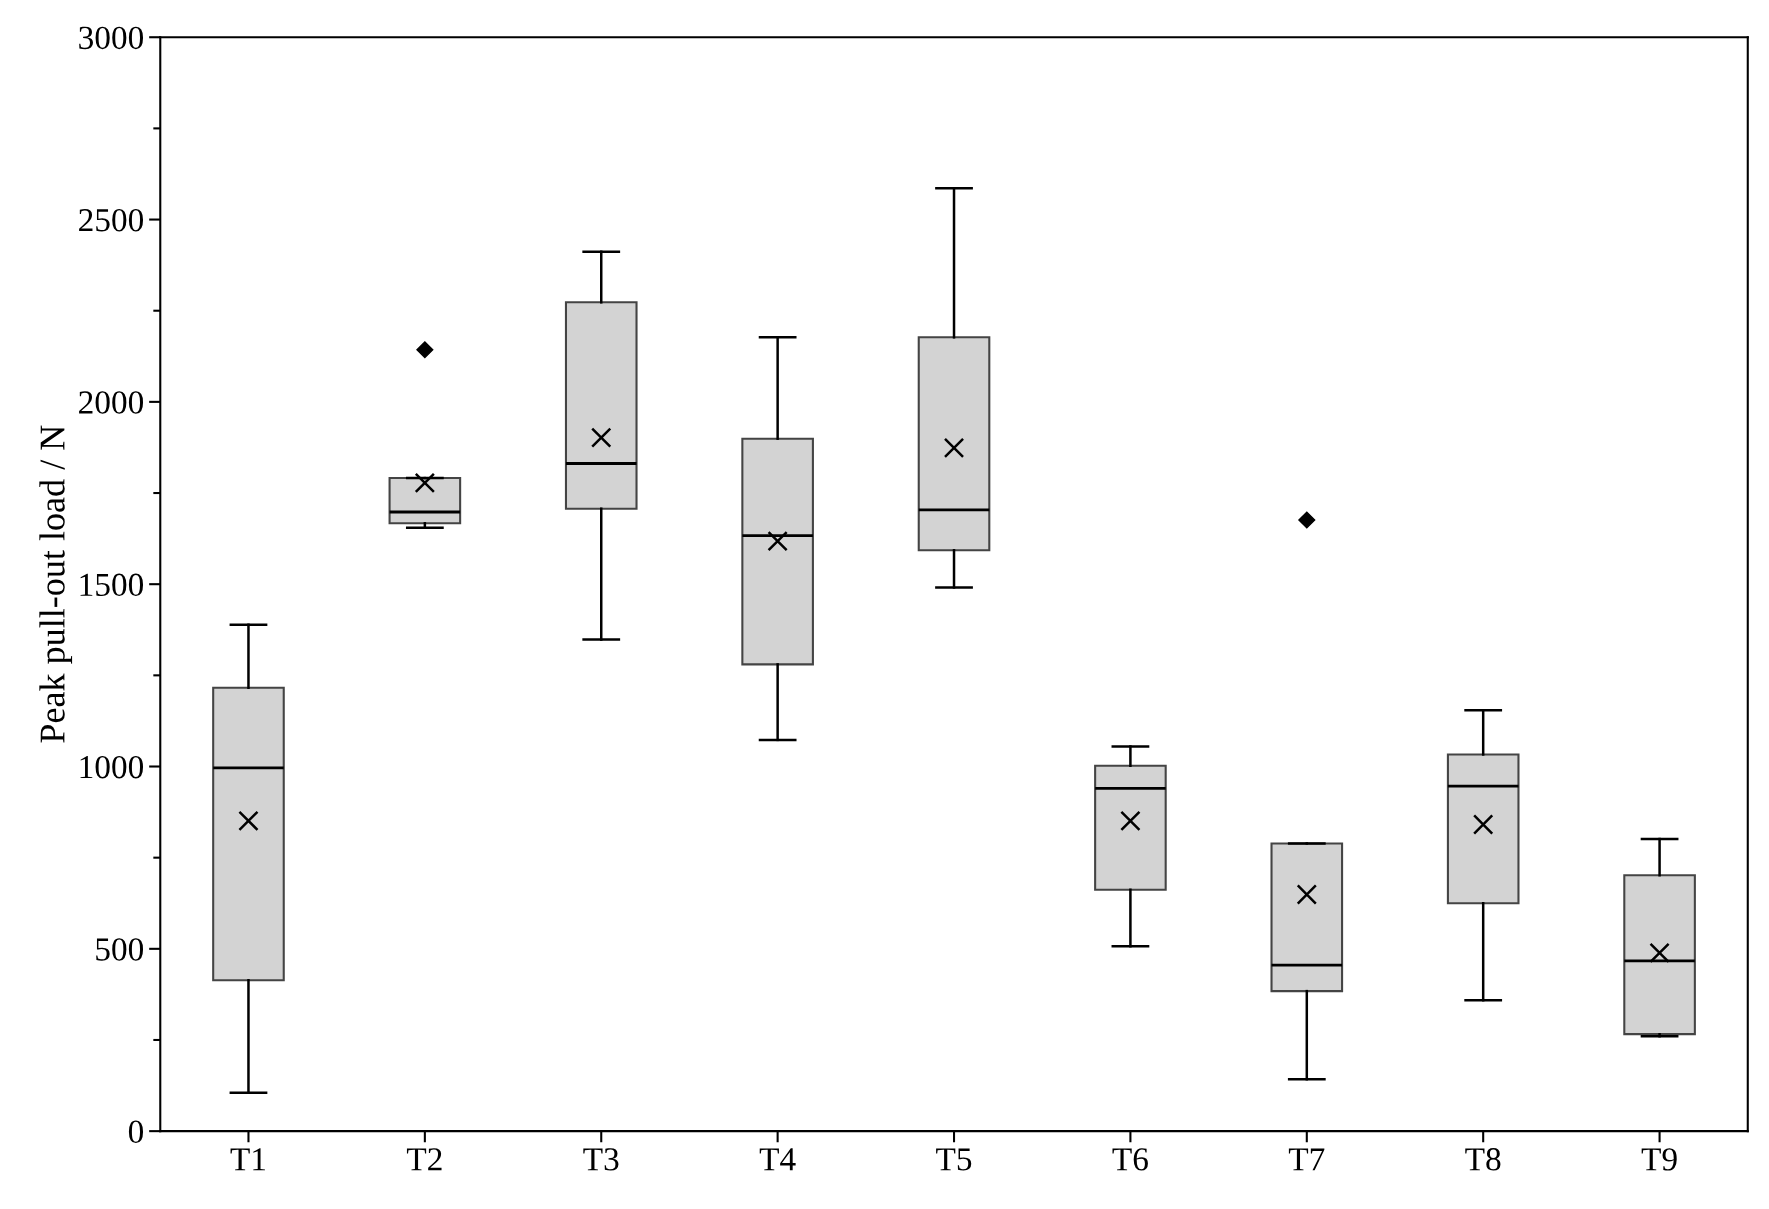 Image resolution: width=1769 pixels, height=1209 pixels. What do you see at coordinates (56, 584) in the screenshot?
I see `y-axis-title: Peak pull-out load / N` at bounding box center [56, 584].